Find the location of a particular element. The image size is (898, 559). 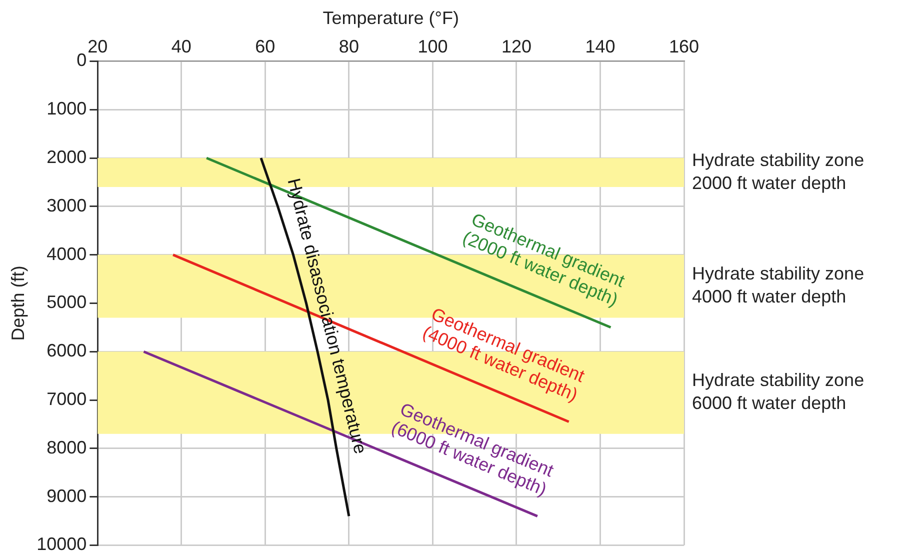

x-tick-label: 40 is located at coordinates (181, 46).